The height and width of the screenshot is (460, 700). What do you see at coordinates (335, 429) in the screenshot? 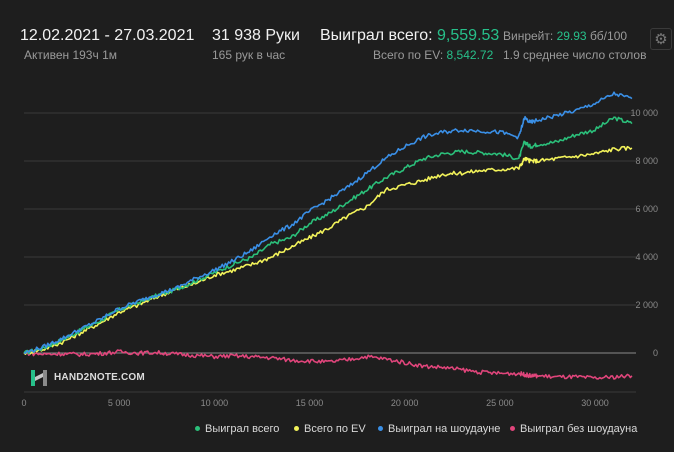
I see `legend-label: Всего по EV` at bounding box center [335, 429].